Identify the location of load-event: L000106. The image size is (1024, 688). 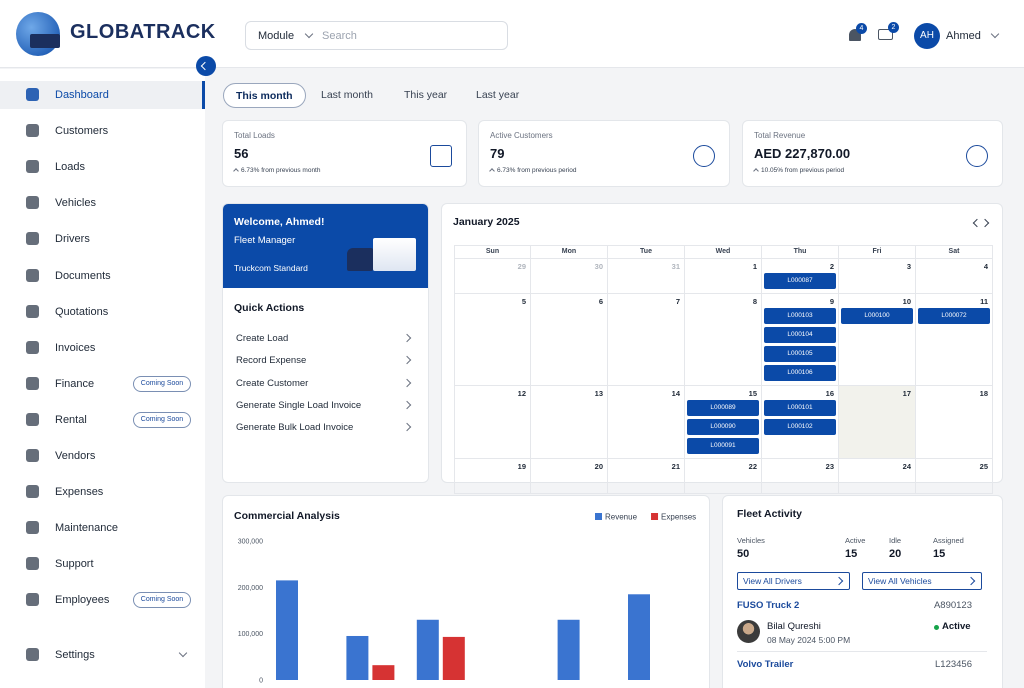
(800, 373).